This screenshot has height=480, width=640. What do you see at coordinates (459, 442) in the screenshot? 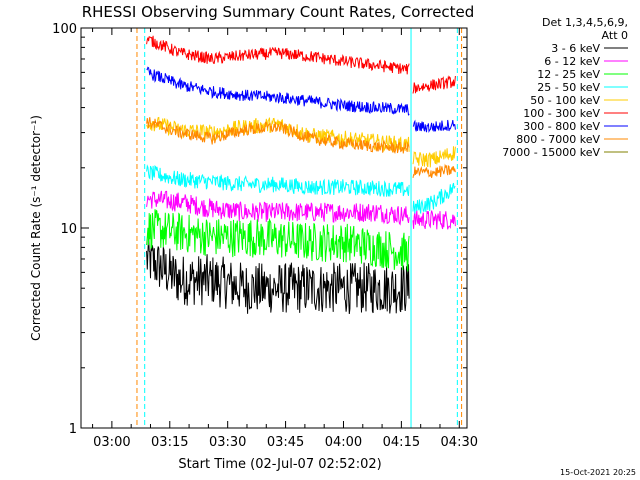
I see `x-tick-label: 04:30` at bounding box center [459, 442].